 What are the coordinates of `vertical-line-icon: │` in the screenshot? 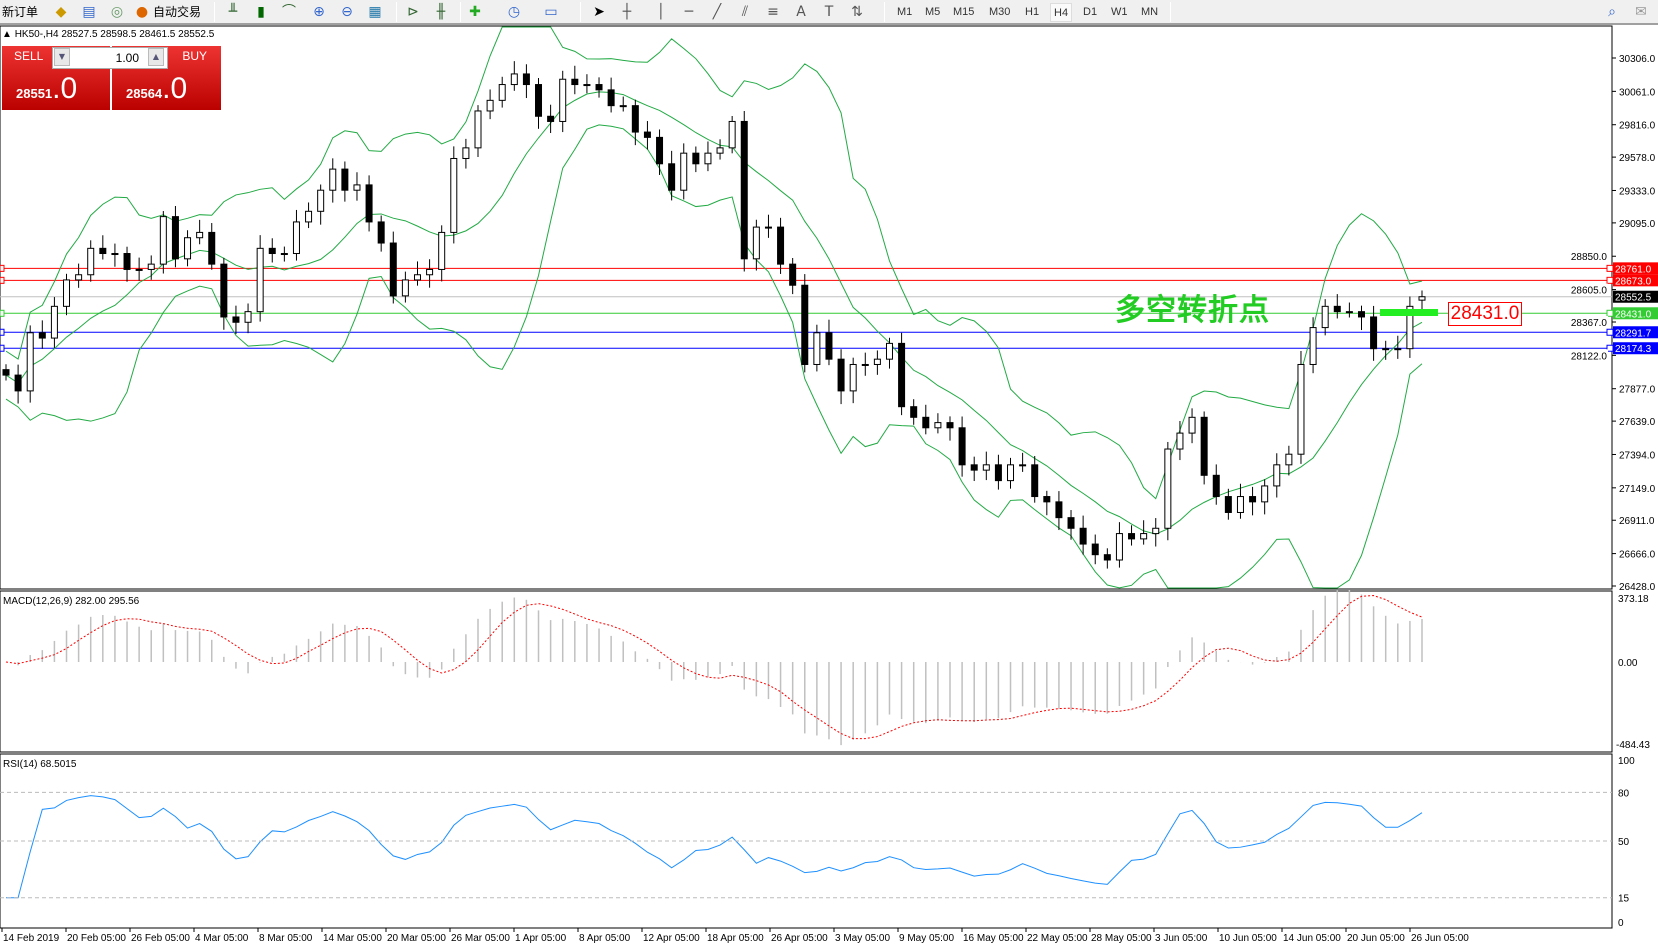 It's located at (661, 12).